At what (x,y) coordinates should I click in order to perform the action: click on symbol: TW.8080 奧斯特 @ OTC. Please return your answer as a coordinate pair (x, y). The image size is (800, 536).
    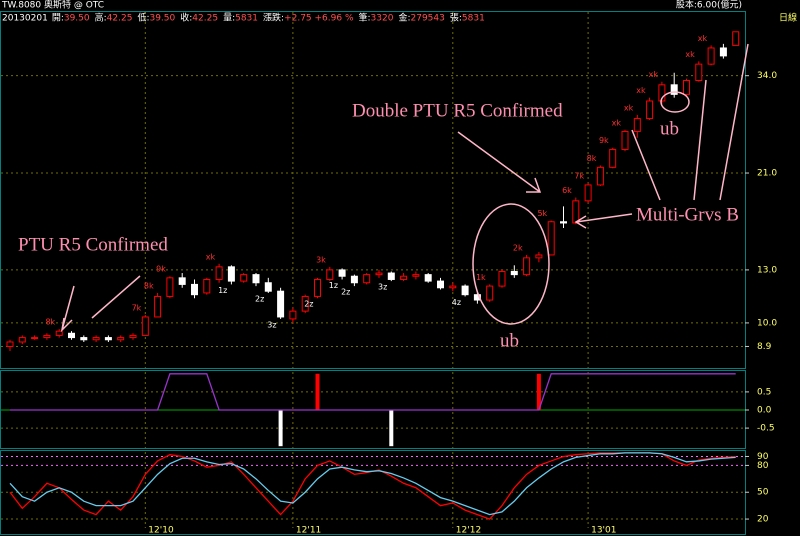
    Looking at the image, I should click on (52, 5).